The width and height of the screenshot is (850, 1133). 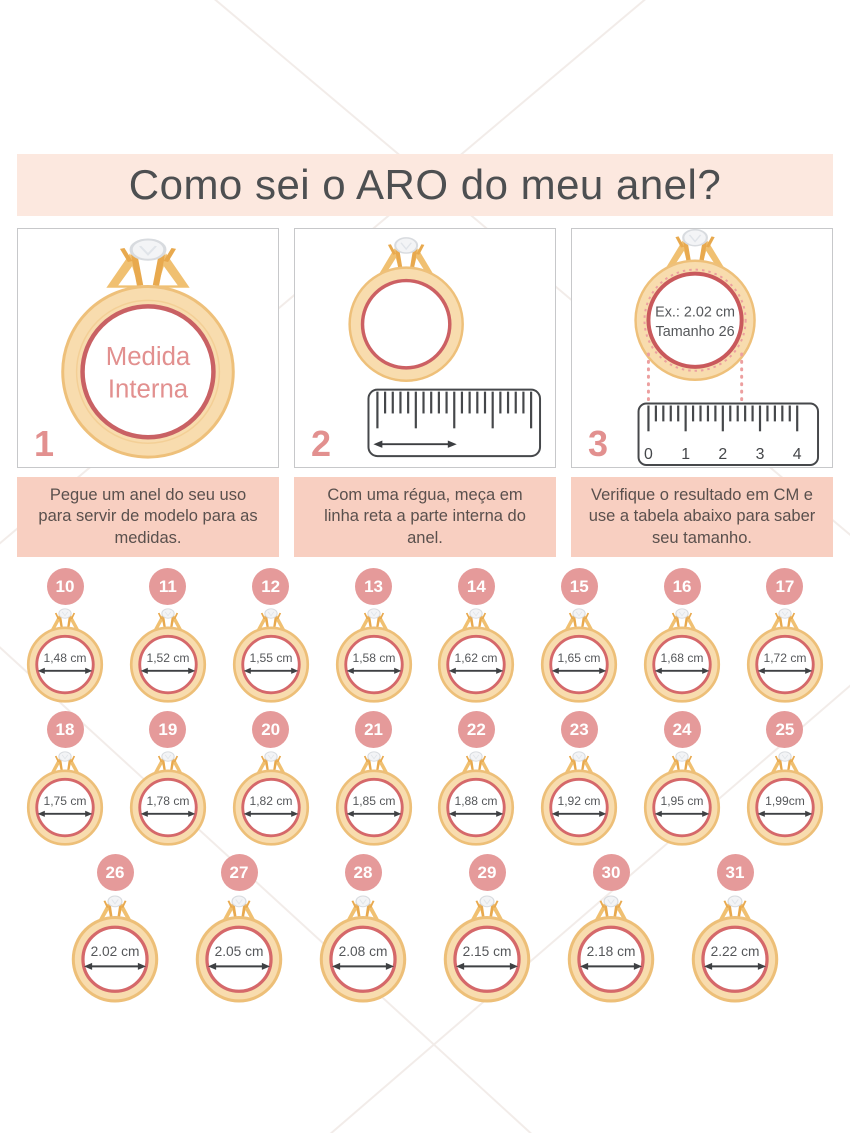 I want to click on ring-illustration: 1,65 cm, so click(x=579, y=655).